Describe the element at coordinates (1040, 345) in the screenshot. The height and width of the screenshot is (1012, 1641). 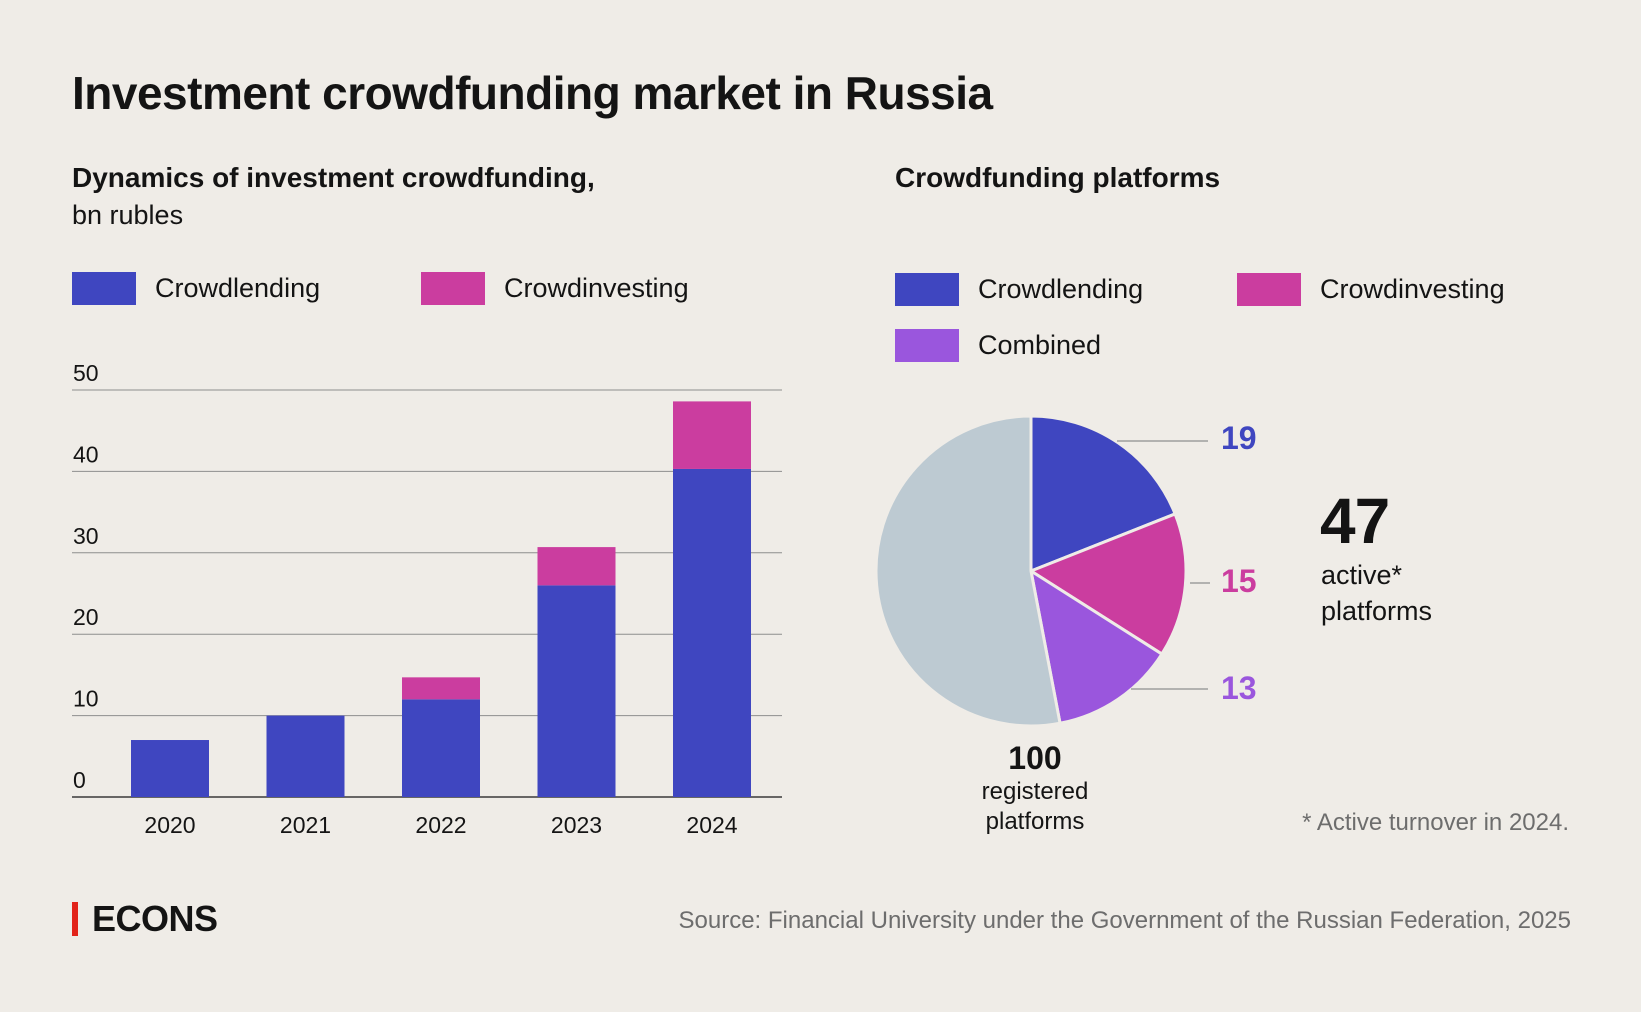
I see `legend-label: Combined` at that location.